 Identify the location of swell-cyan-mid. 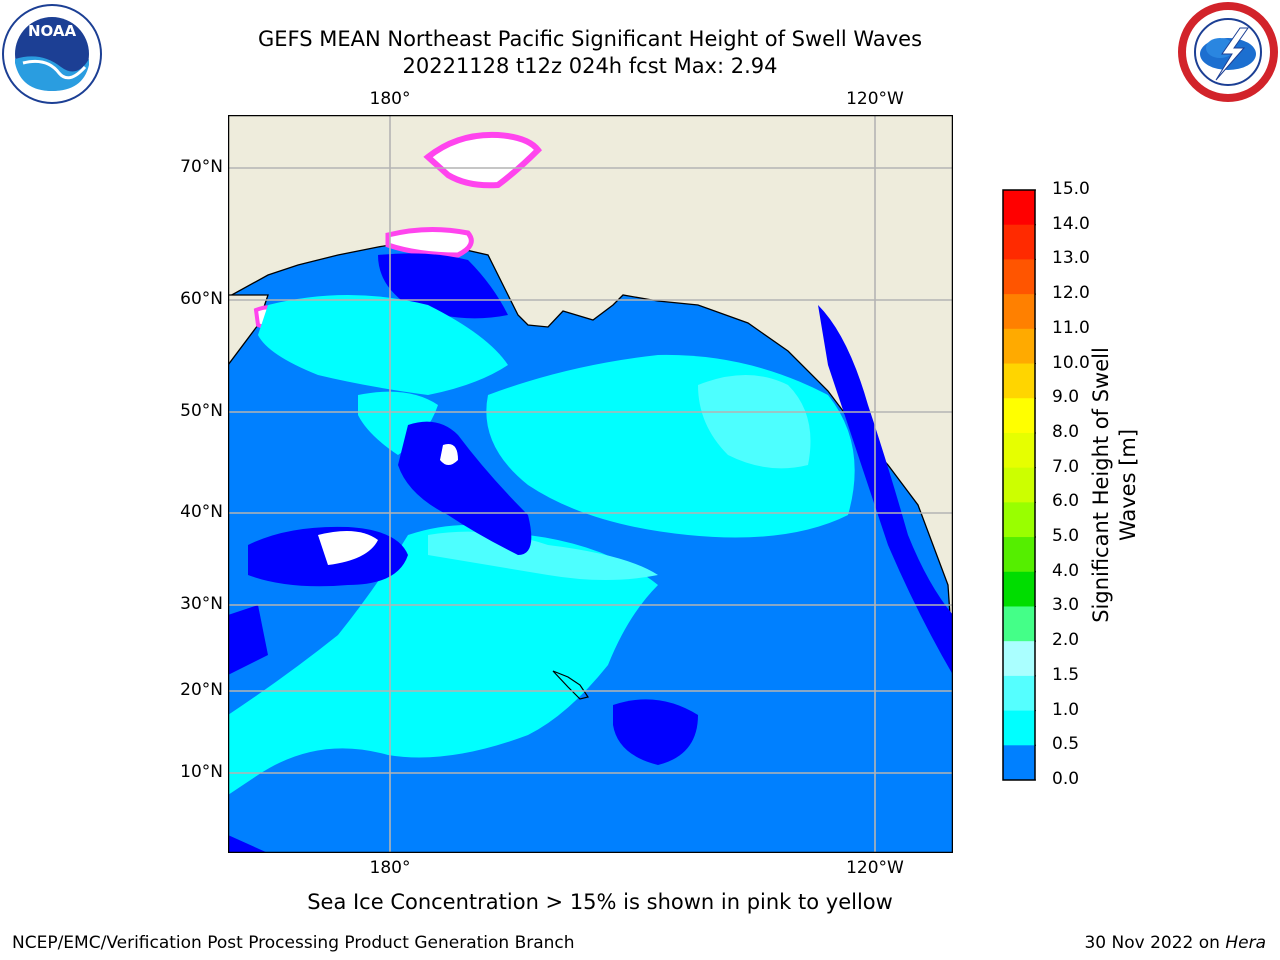
(398, 423).